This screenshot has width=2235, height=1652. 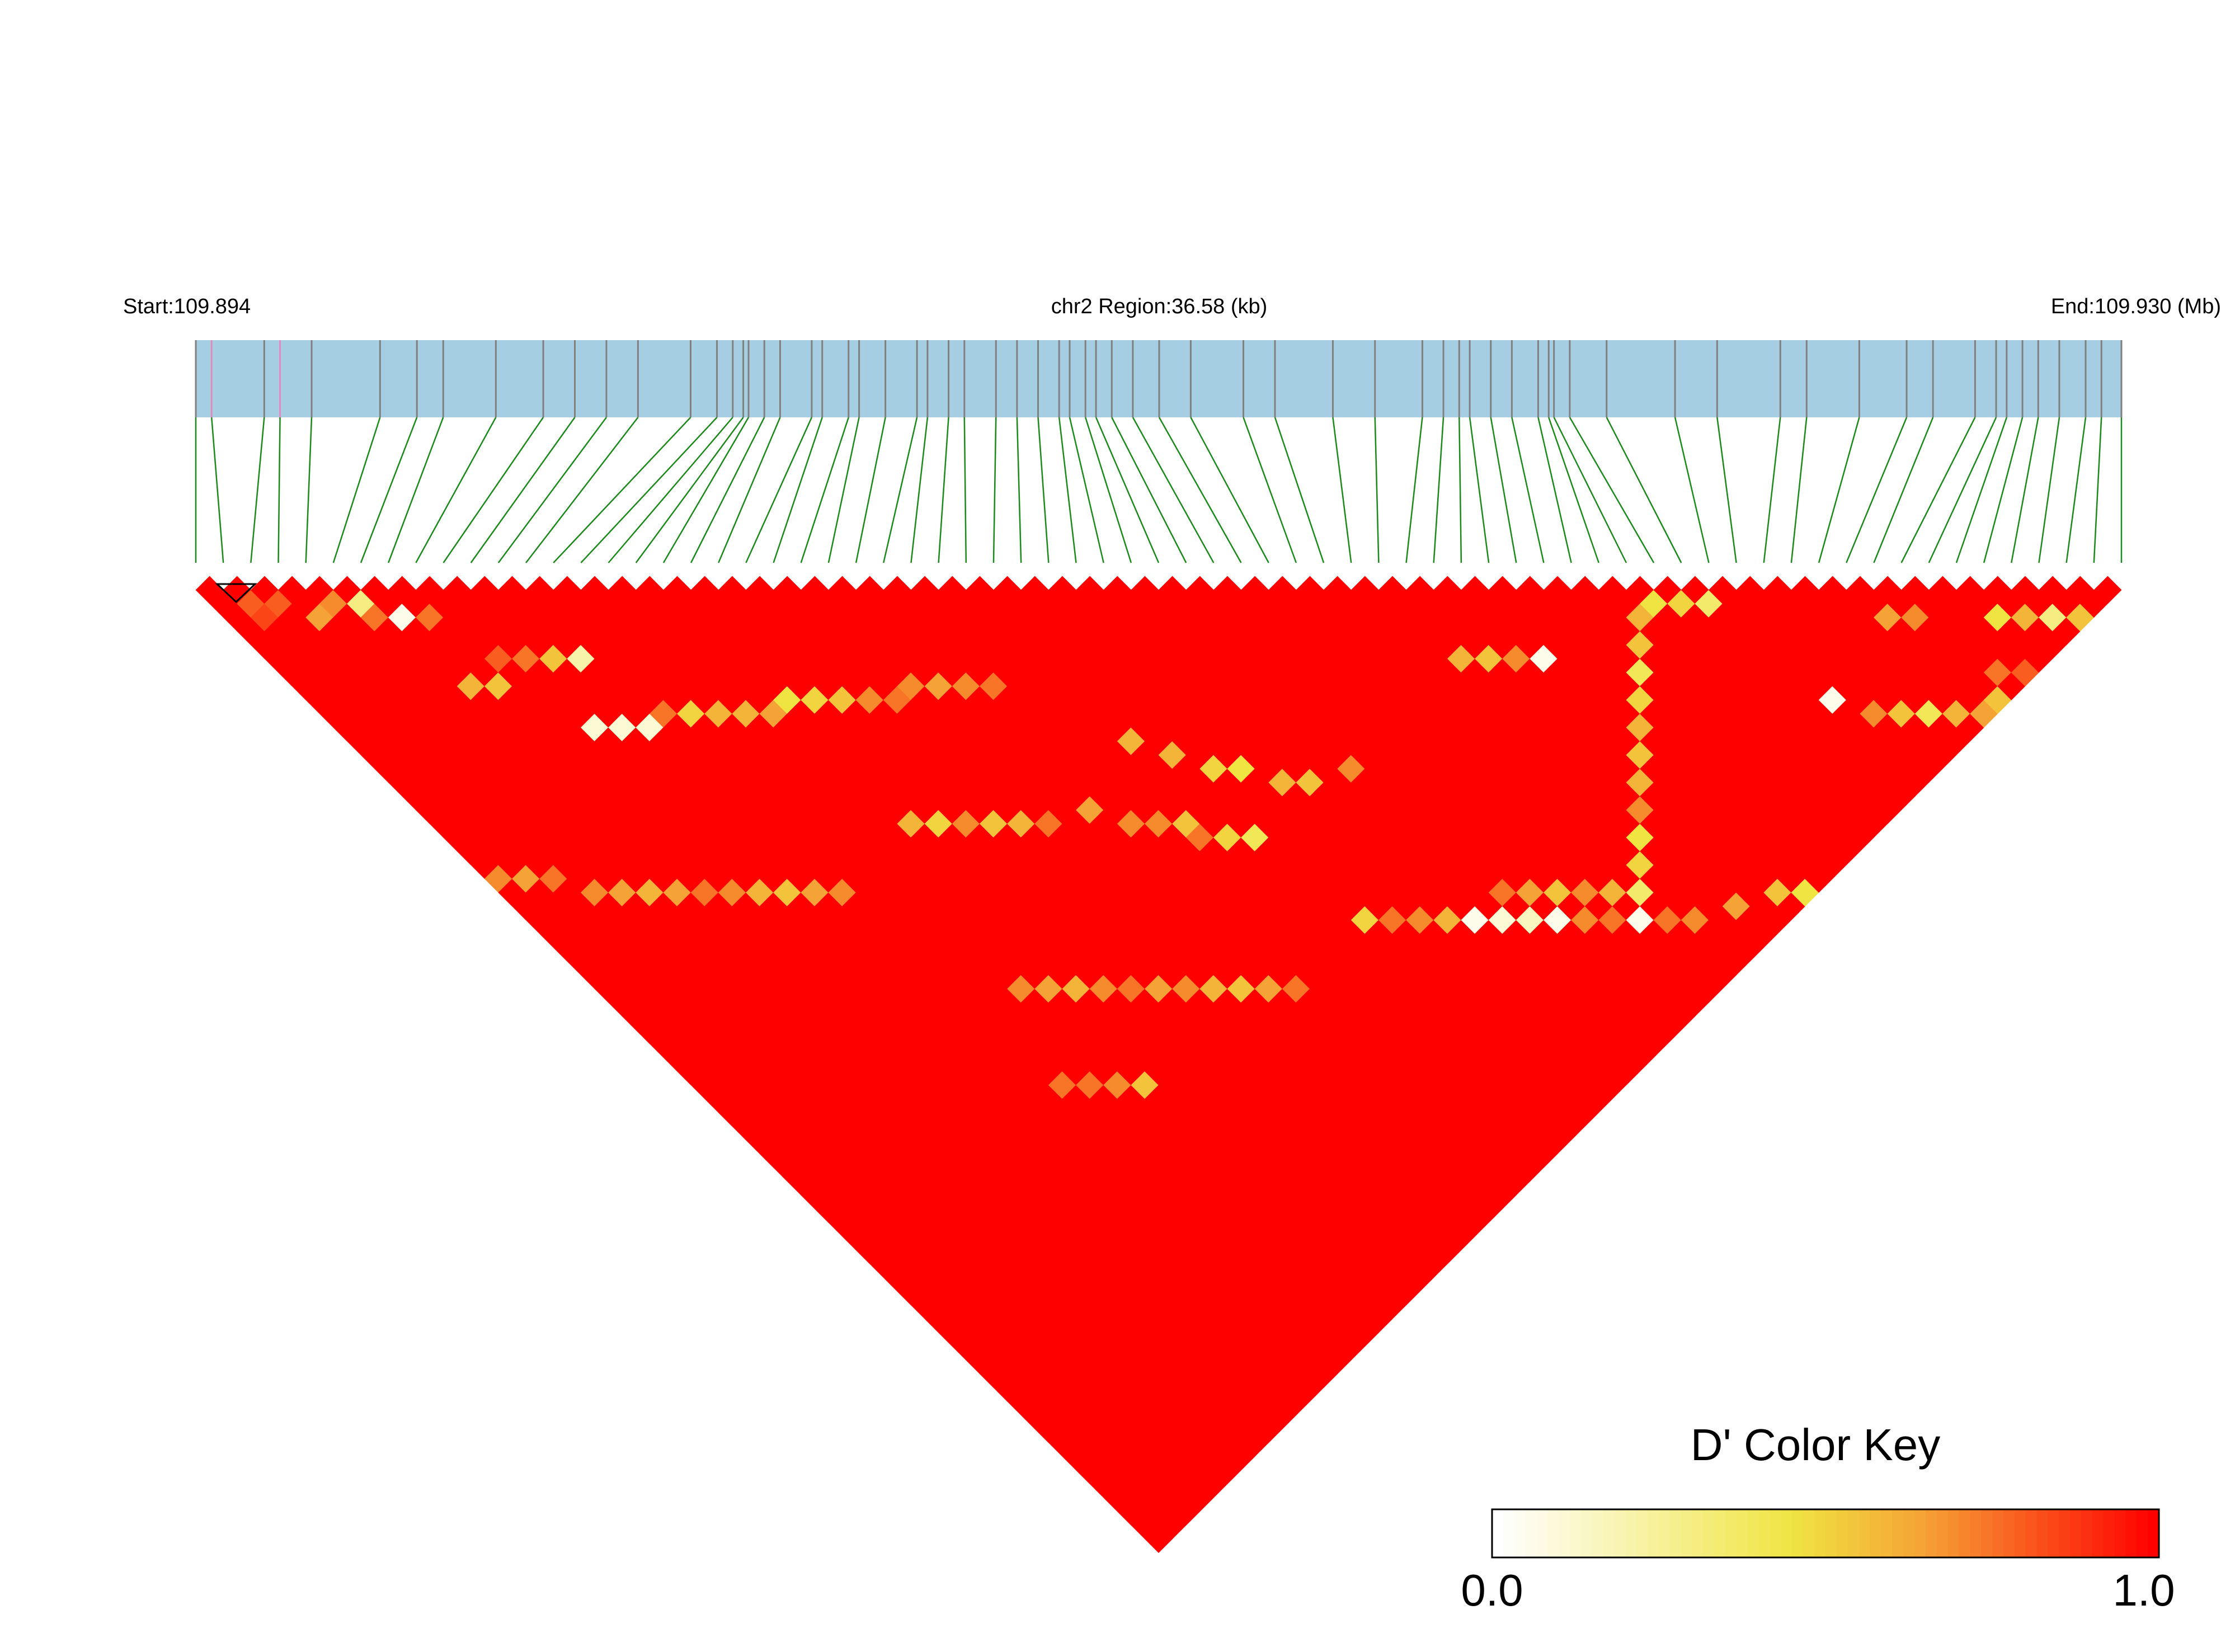 What do you see at coordinates (2107, 590) in the screenshot?
I see `ld-cell` at bounding box center [2107, 590].